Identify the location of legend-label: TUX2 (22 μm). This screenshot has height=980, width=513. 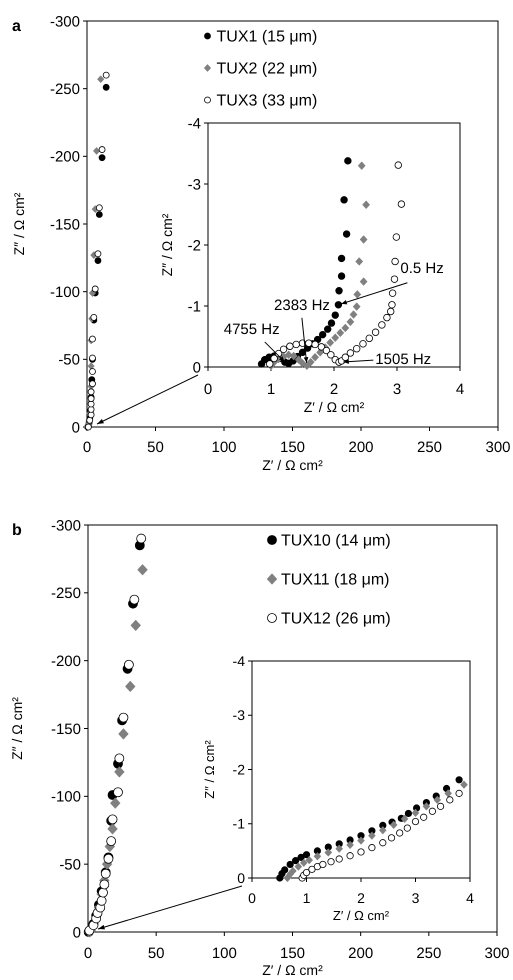
(267, 69).